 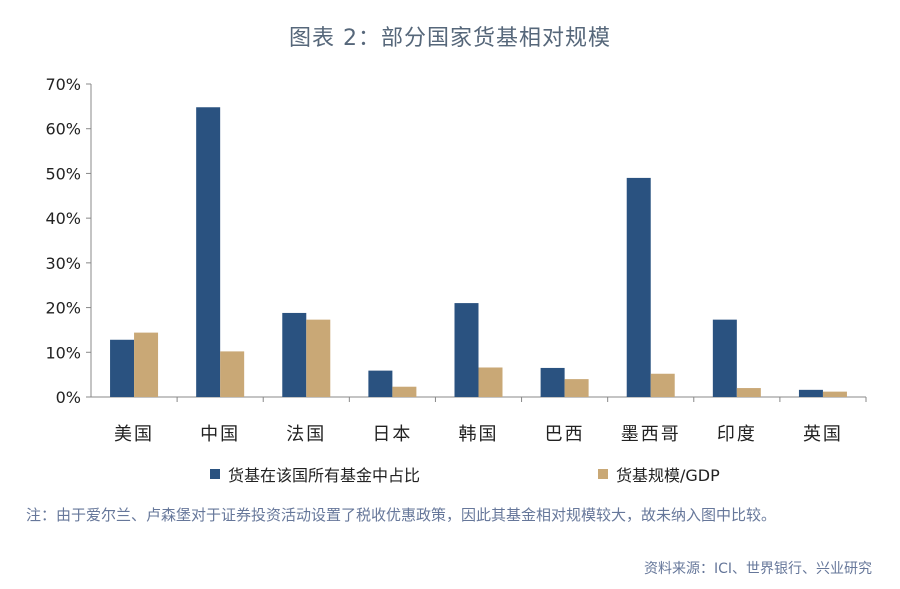 I want to click on x-tick-label: 印度, so click(x=737, y=434).